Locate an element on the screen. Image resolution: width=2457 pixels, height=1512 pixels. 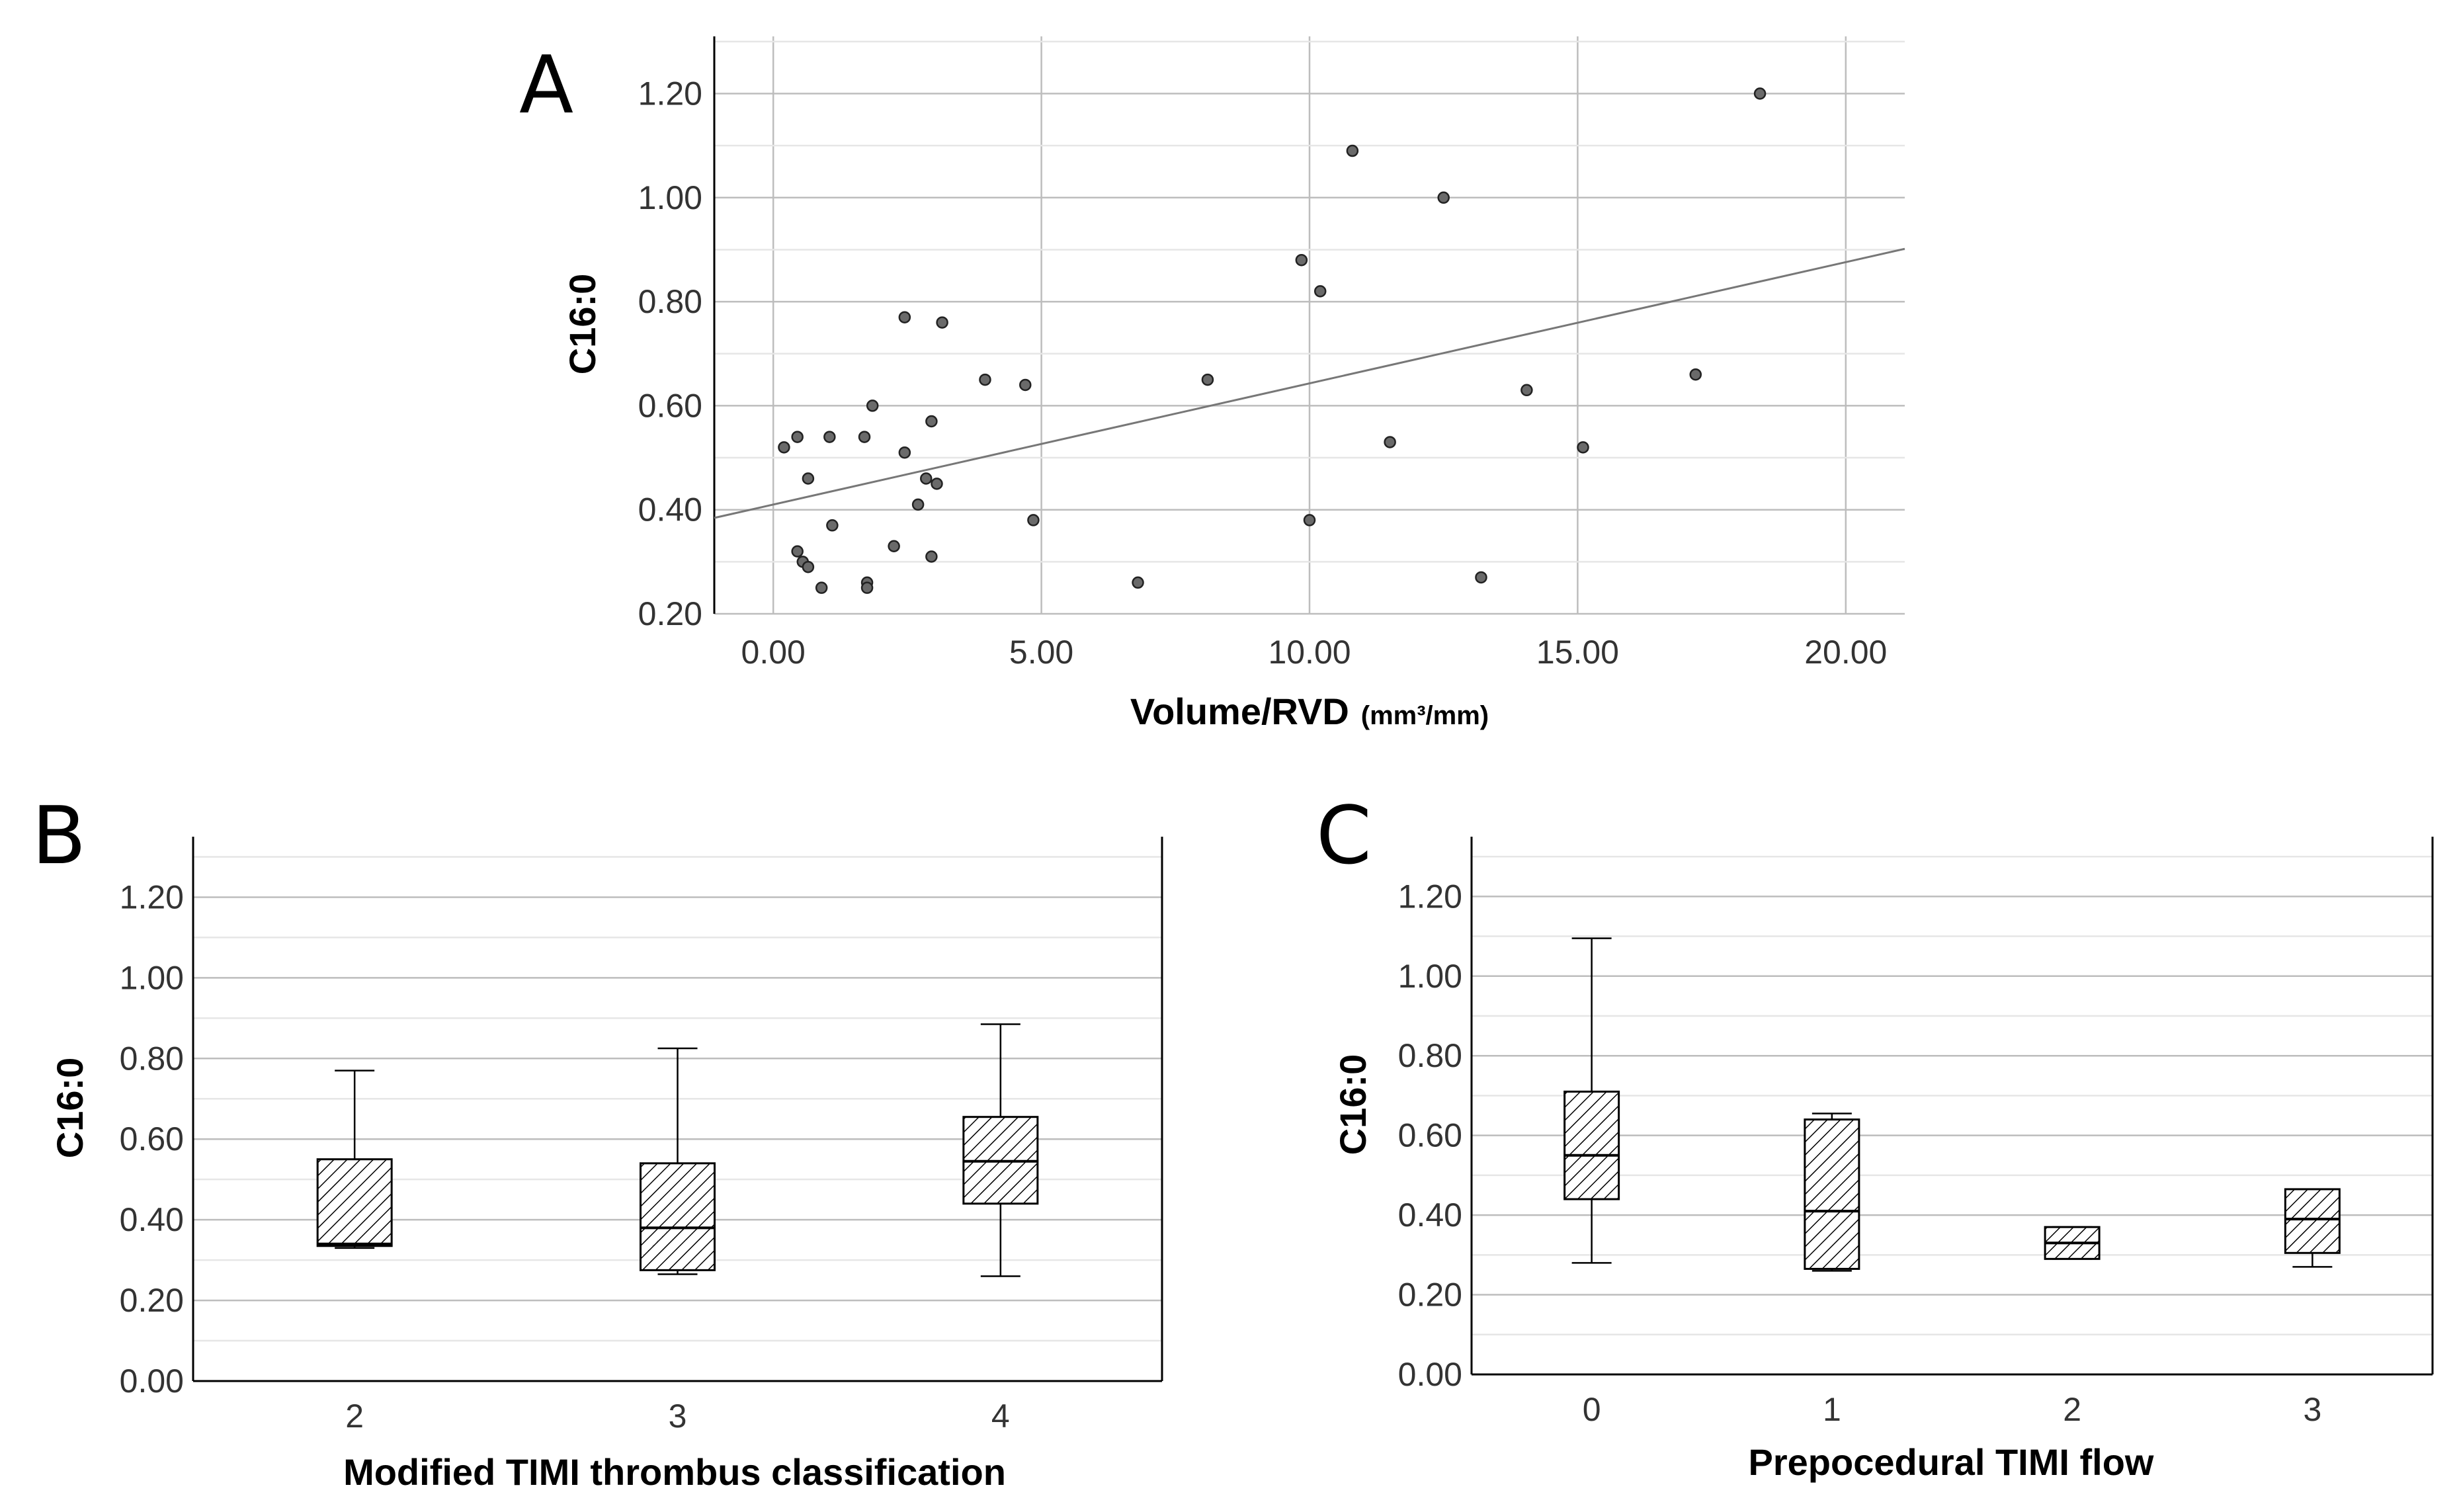
x-axis-unit: (mm³/mm) is located at coordinates (1425, 715).